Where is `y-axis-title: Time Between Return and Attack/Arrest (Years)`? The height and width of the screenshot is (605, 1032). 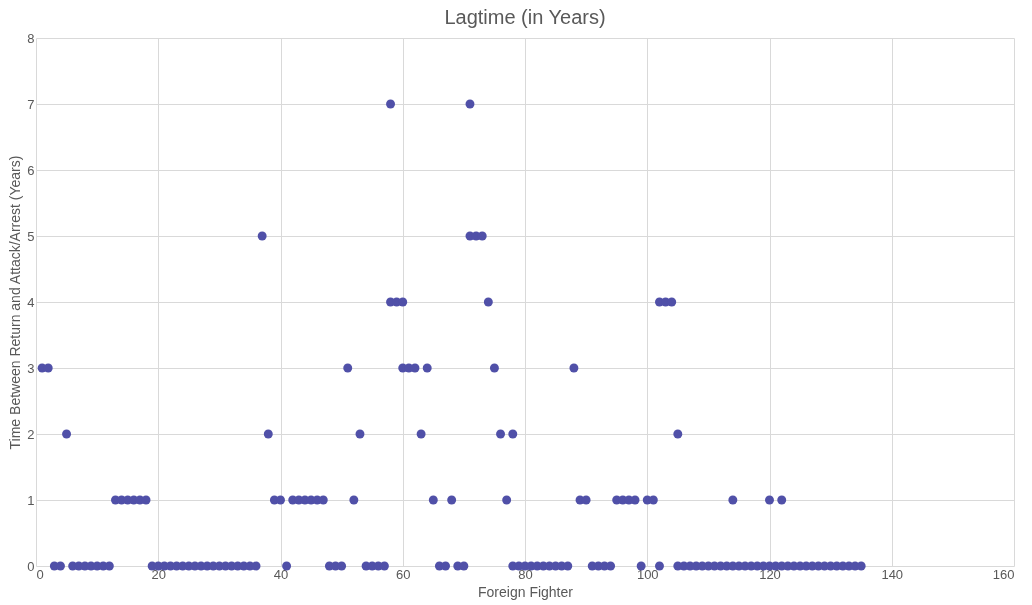 y-axis-title: Time Between Return and Attack/Arrest (Years) is located at coordinates (15, 302).